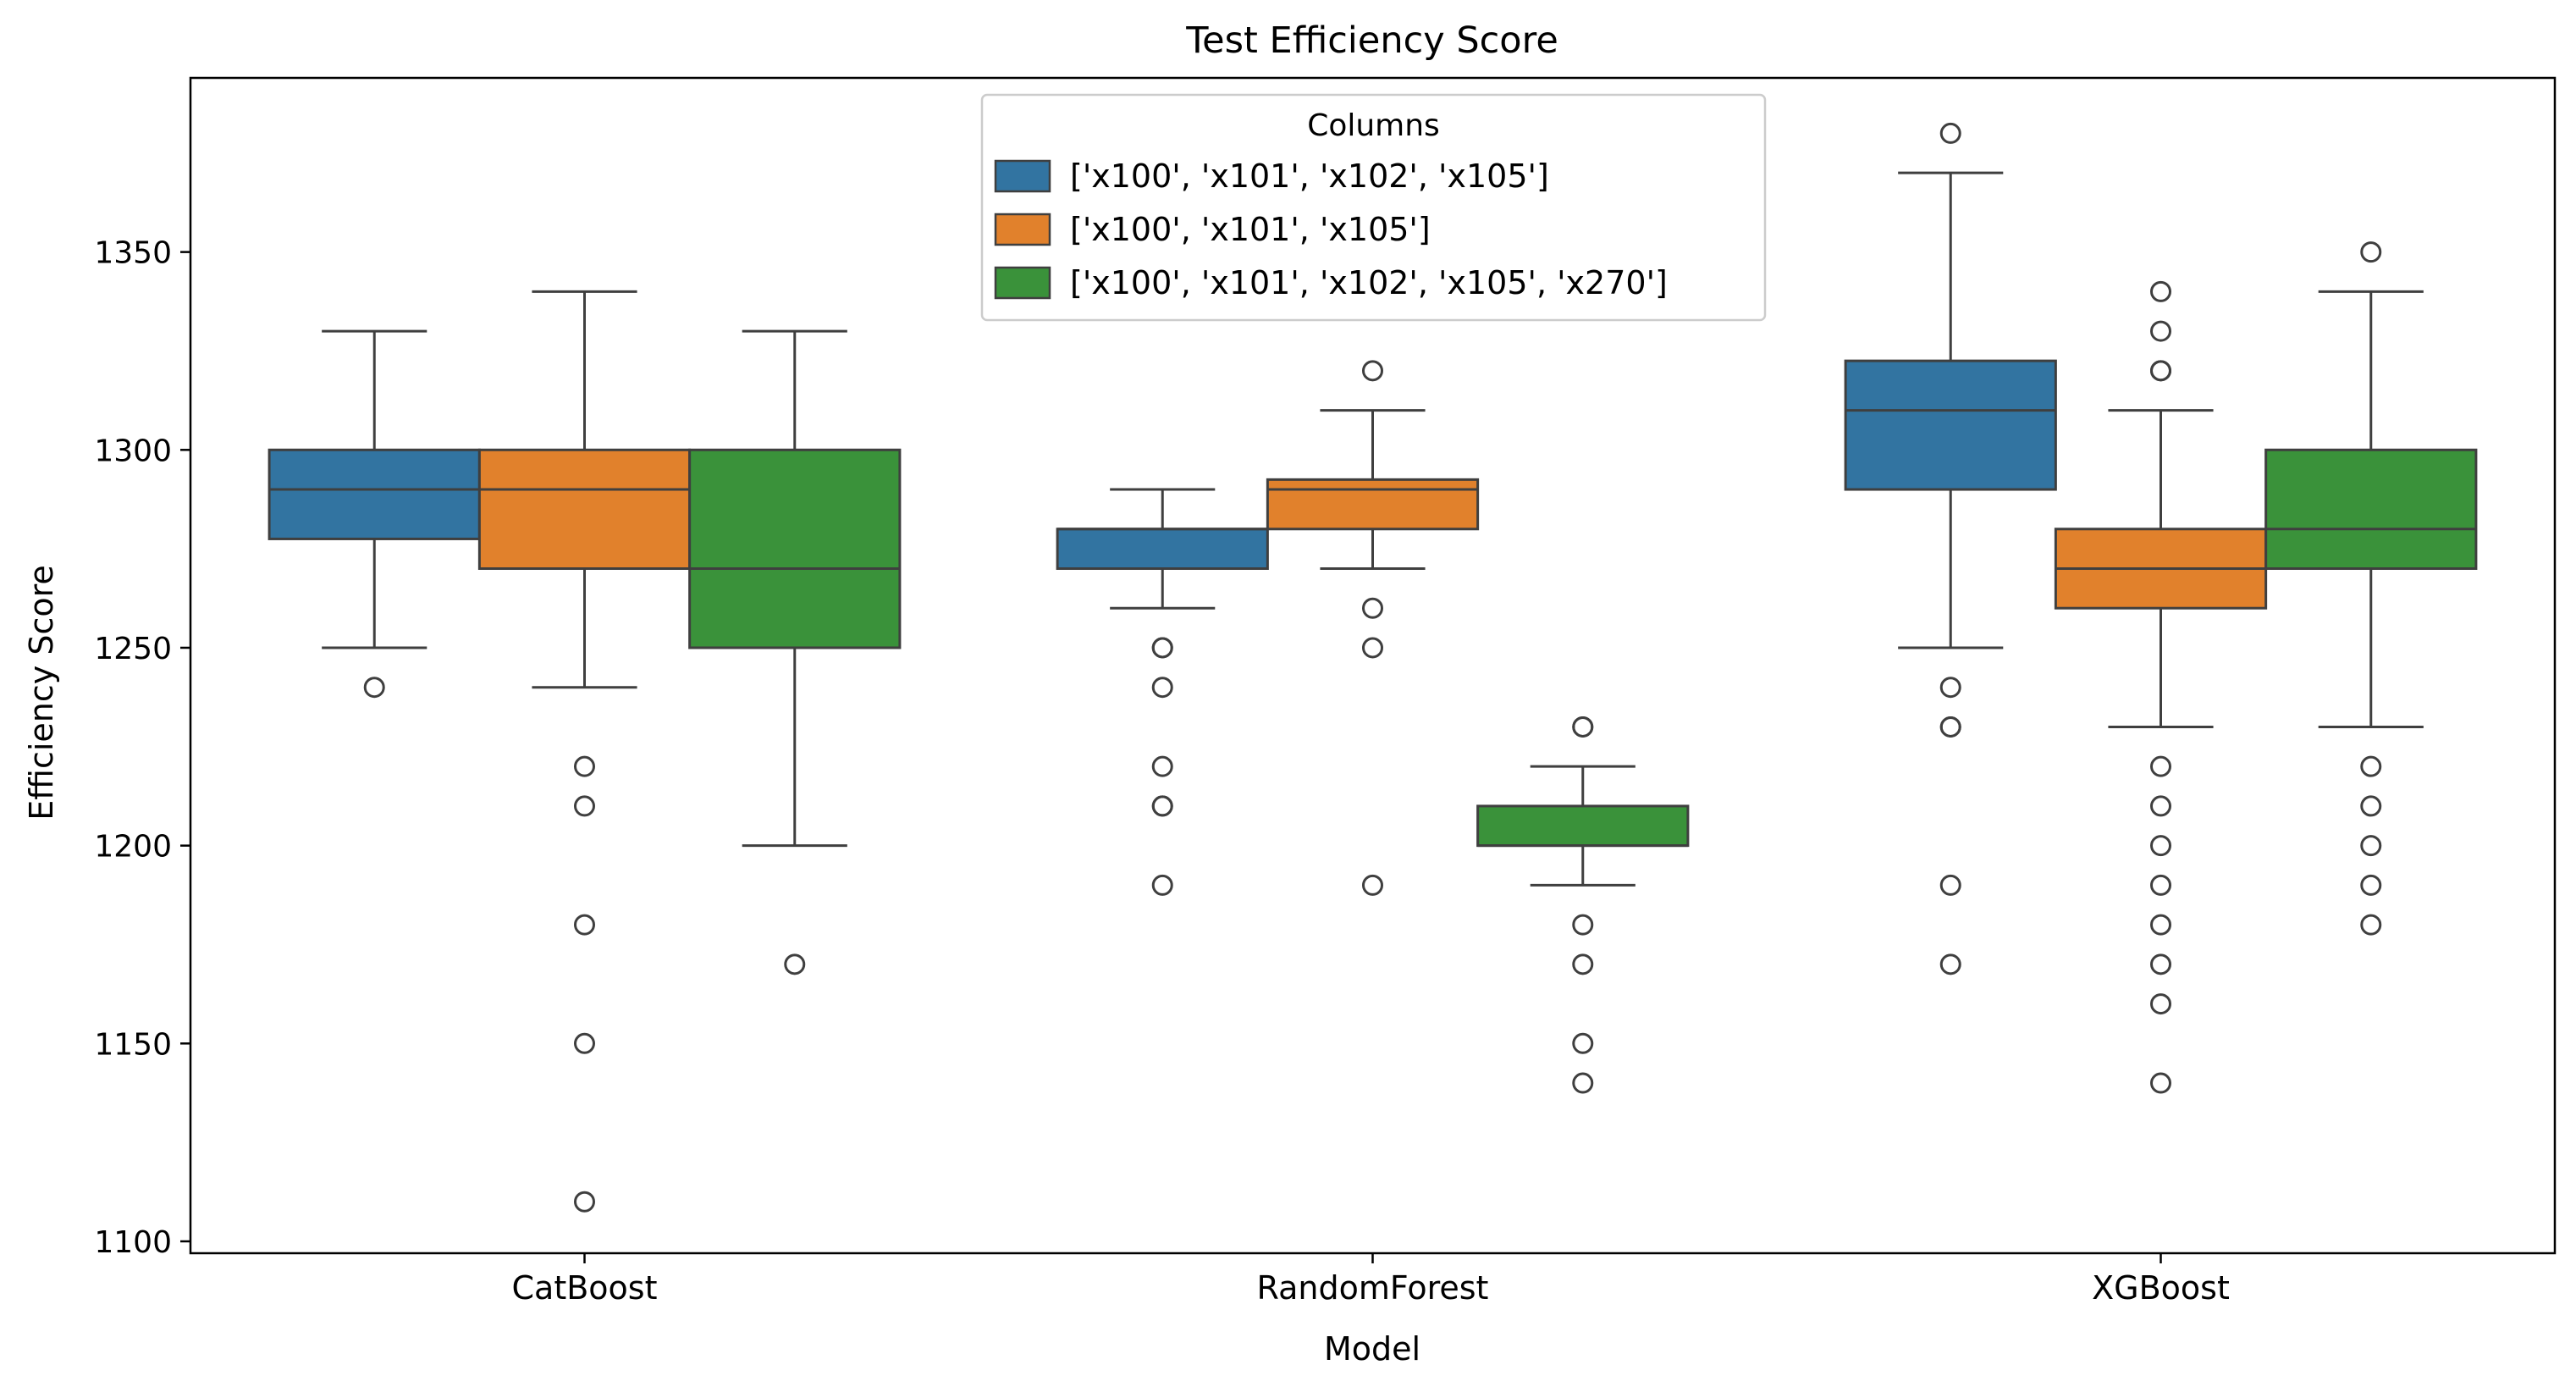 The width and height of the screenshot is (2576, 1387). I want to click on legend-box, so click(1374, 207).